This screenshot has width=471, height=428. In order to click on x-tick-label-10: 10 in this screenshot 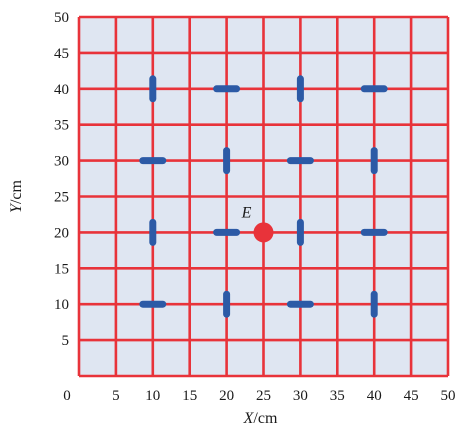, I will do `click(152, 396)`.